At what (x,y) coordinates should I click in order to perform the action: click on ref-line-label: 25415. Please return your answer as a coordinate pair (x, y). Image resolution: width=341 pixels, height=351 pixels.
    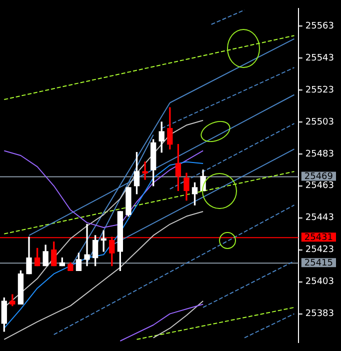
    Looking at the image, I should click on (319, 263).